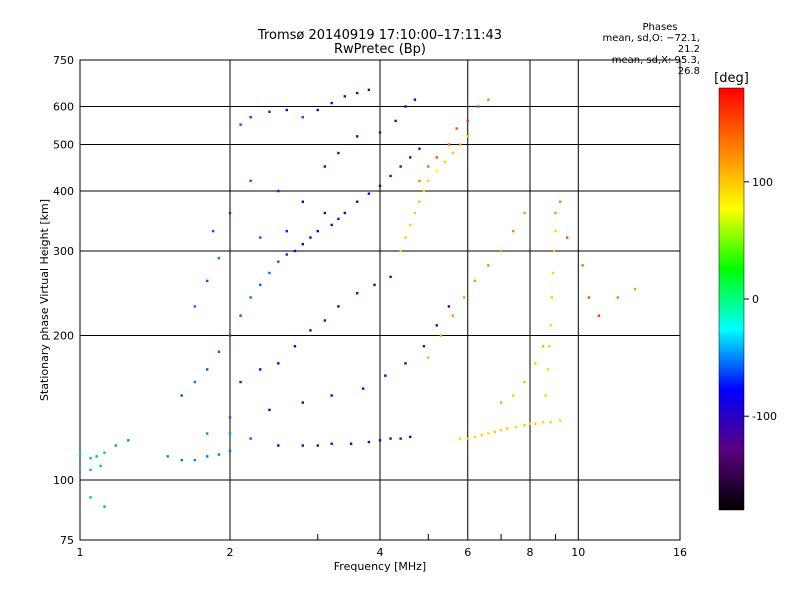 Image resolution: width=800 pixels, height=600 pixels. Describe the element at coordinates (380, 566) in the screenshot. I see `x-axis-label: Frequency [MHz]` at that location.